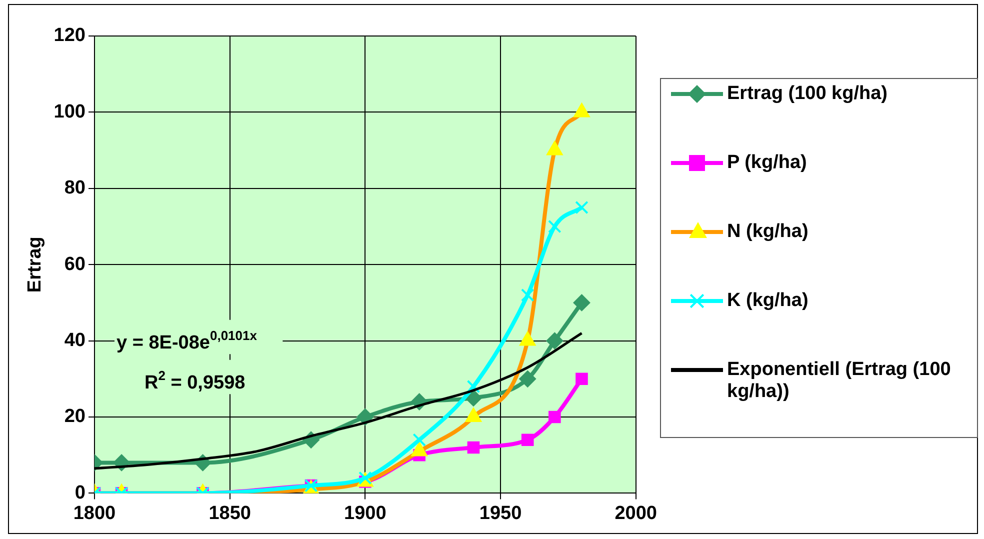  Describe the element at coordinates (365, 513) in the screenshot. I see `x-tick-label: 1900` at that location.